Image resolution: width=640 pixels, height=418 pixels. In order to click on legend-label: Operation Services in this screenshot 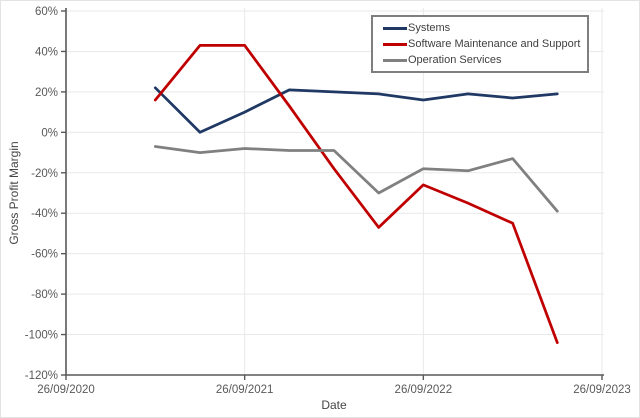, I will do `click(455, 59)`.